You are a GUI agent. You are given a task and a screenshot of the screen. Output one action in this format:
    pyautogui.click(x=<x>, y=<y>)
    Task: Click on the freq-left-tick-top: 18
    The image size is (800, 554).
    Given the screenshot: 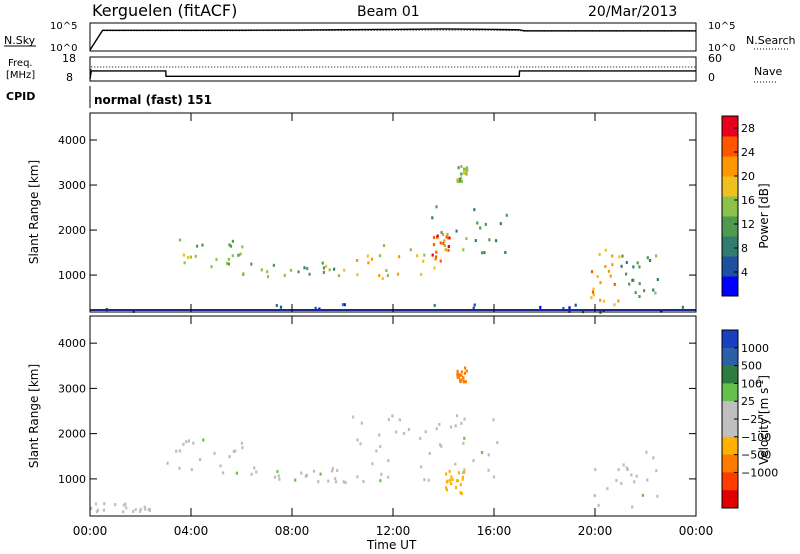 What is the action you would take?
    pyautogui.click(x=69, y=58)
    